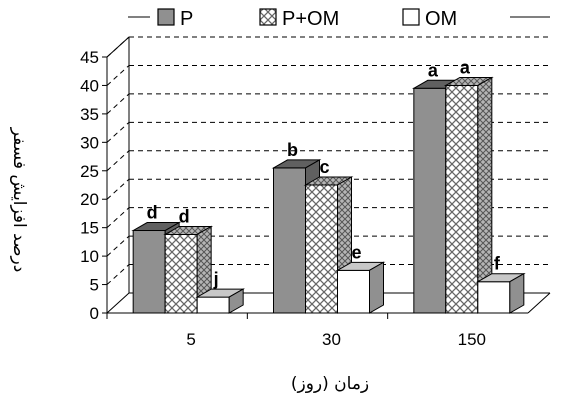 This screenshot has height=399, width=573. What do you see at coordinates (331, 339) in the screenshot?
I see `x-tick-label: 30` at bounding box center [331, 339].